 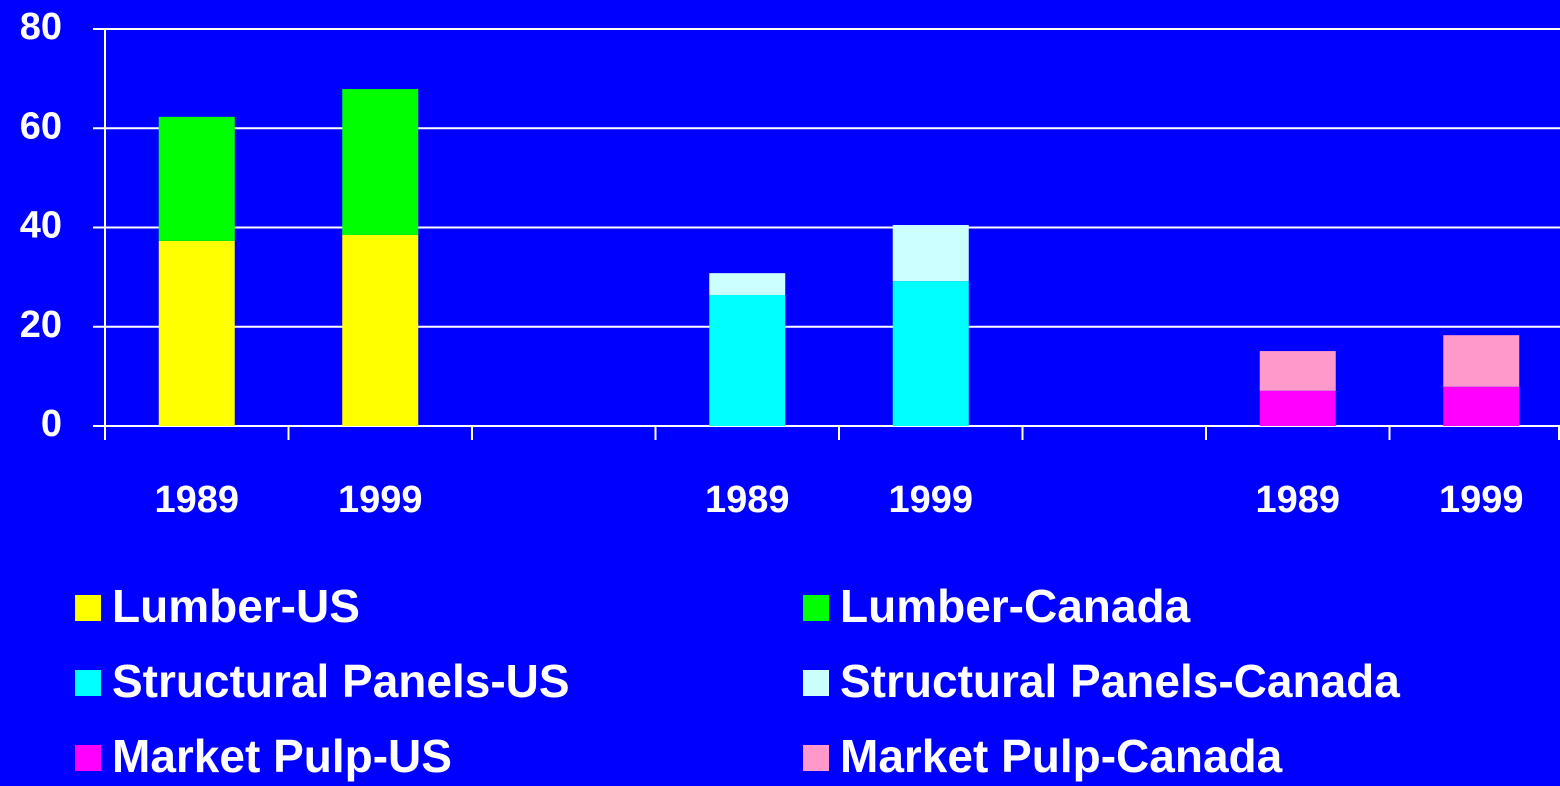 I want to click on y-tick-label: 40, so click(x=41, y=226).